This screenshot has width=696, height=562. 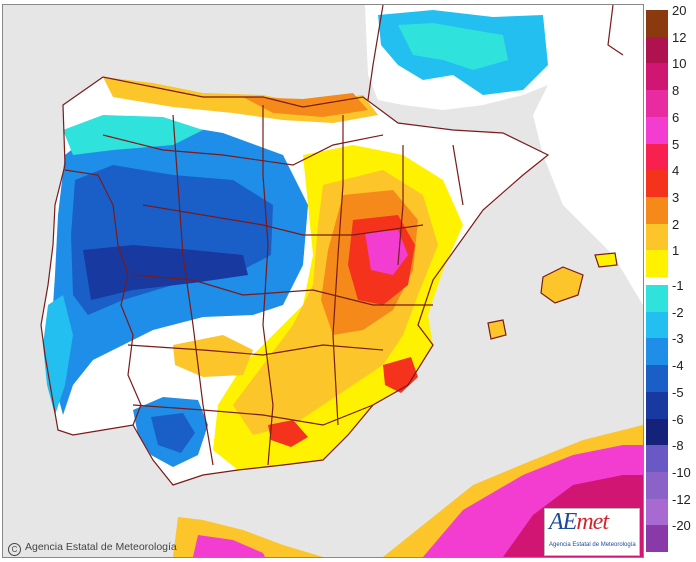 What do you see at coordinates (606, 260) in the screenshot?
I see `balearic-islands-menorca` at bounding box center [606, 260].